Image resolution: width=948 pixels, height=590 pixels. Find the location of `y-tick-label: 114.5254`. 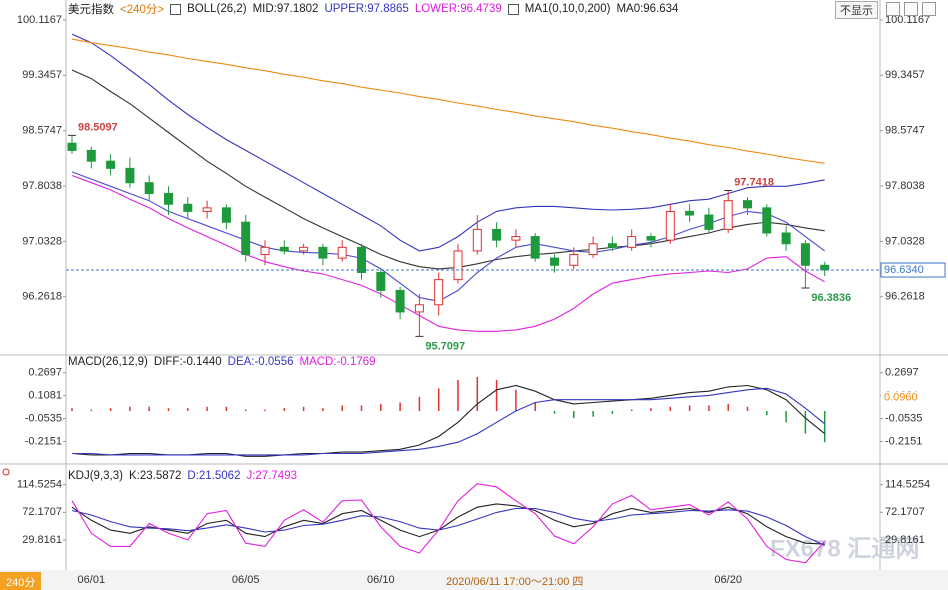

y-tick-label: 114.5254 is located at coordinates (39, 485).